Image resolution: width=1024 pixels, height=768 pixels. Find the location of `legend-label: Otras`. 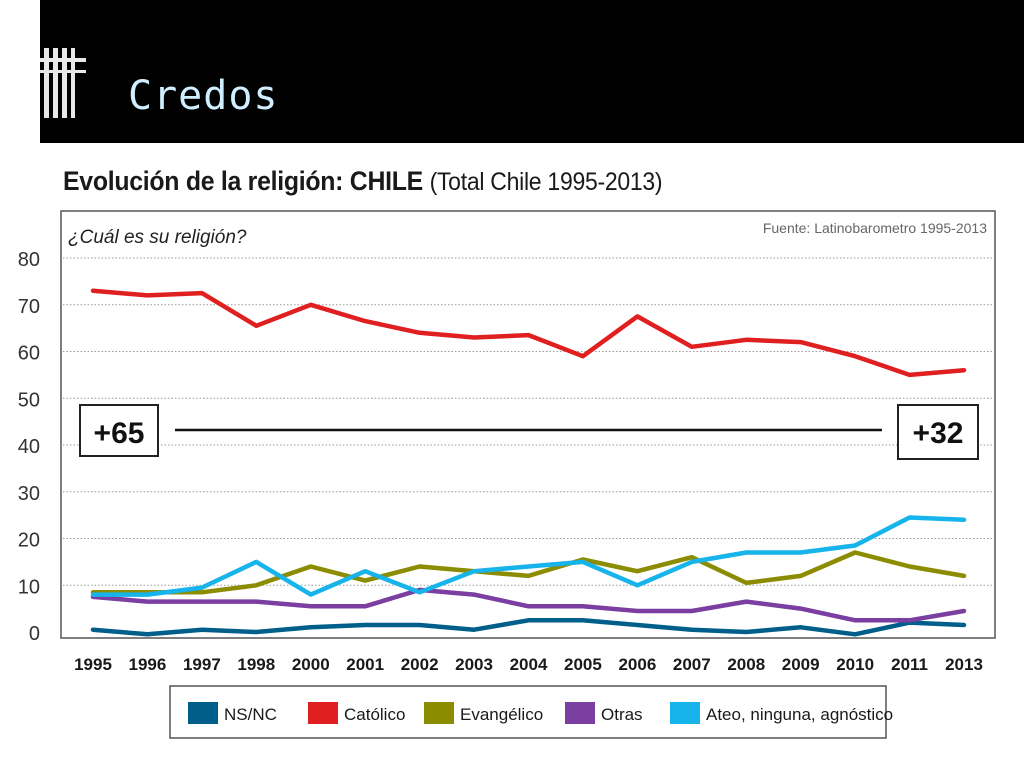

legend-label: Otras is located at coordinates (622, 714).